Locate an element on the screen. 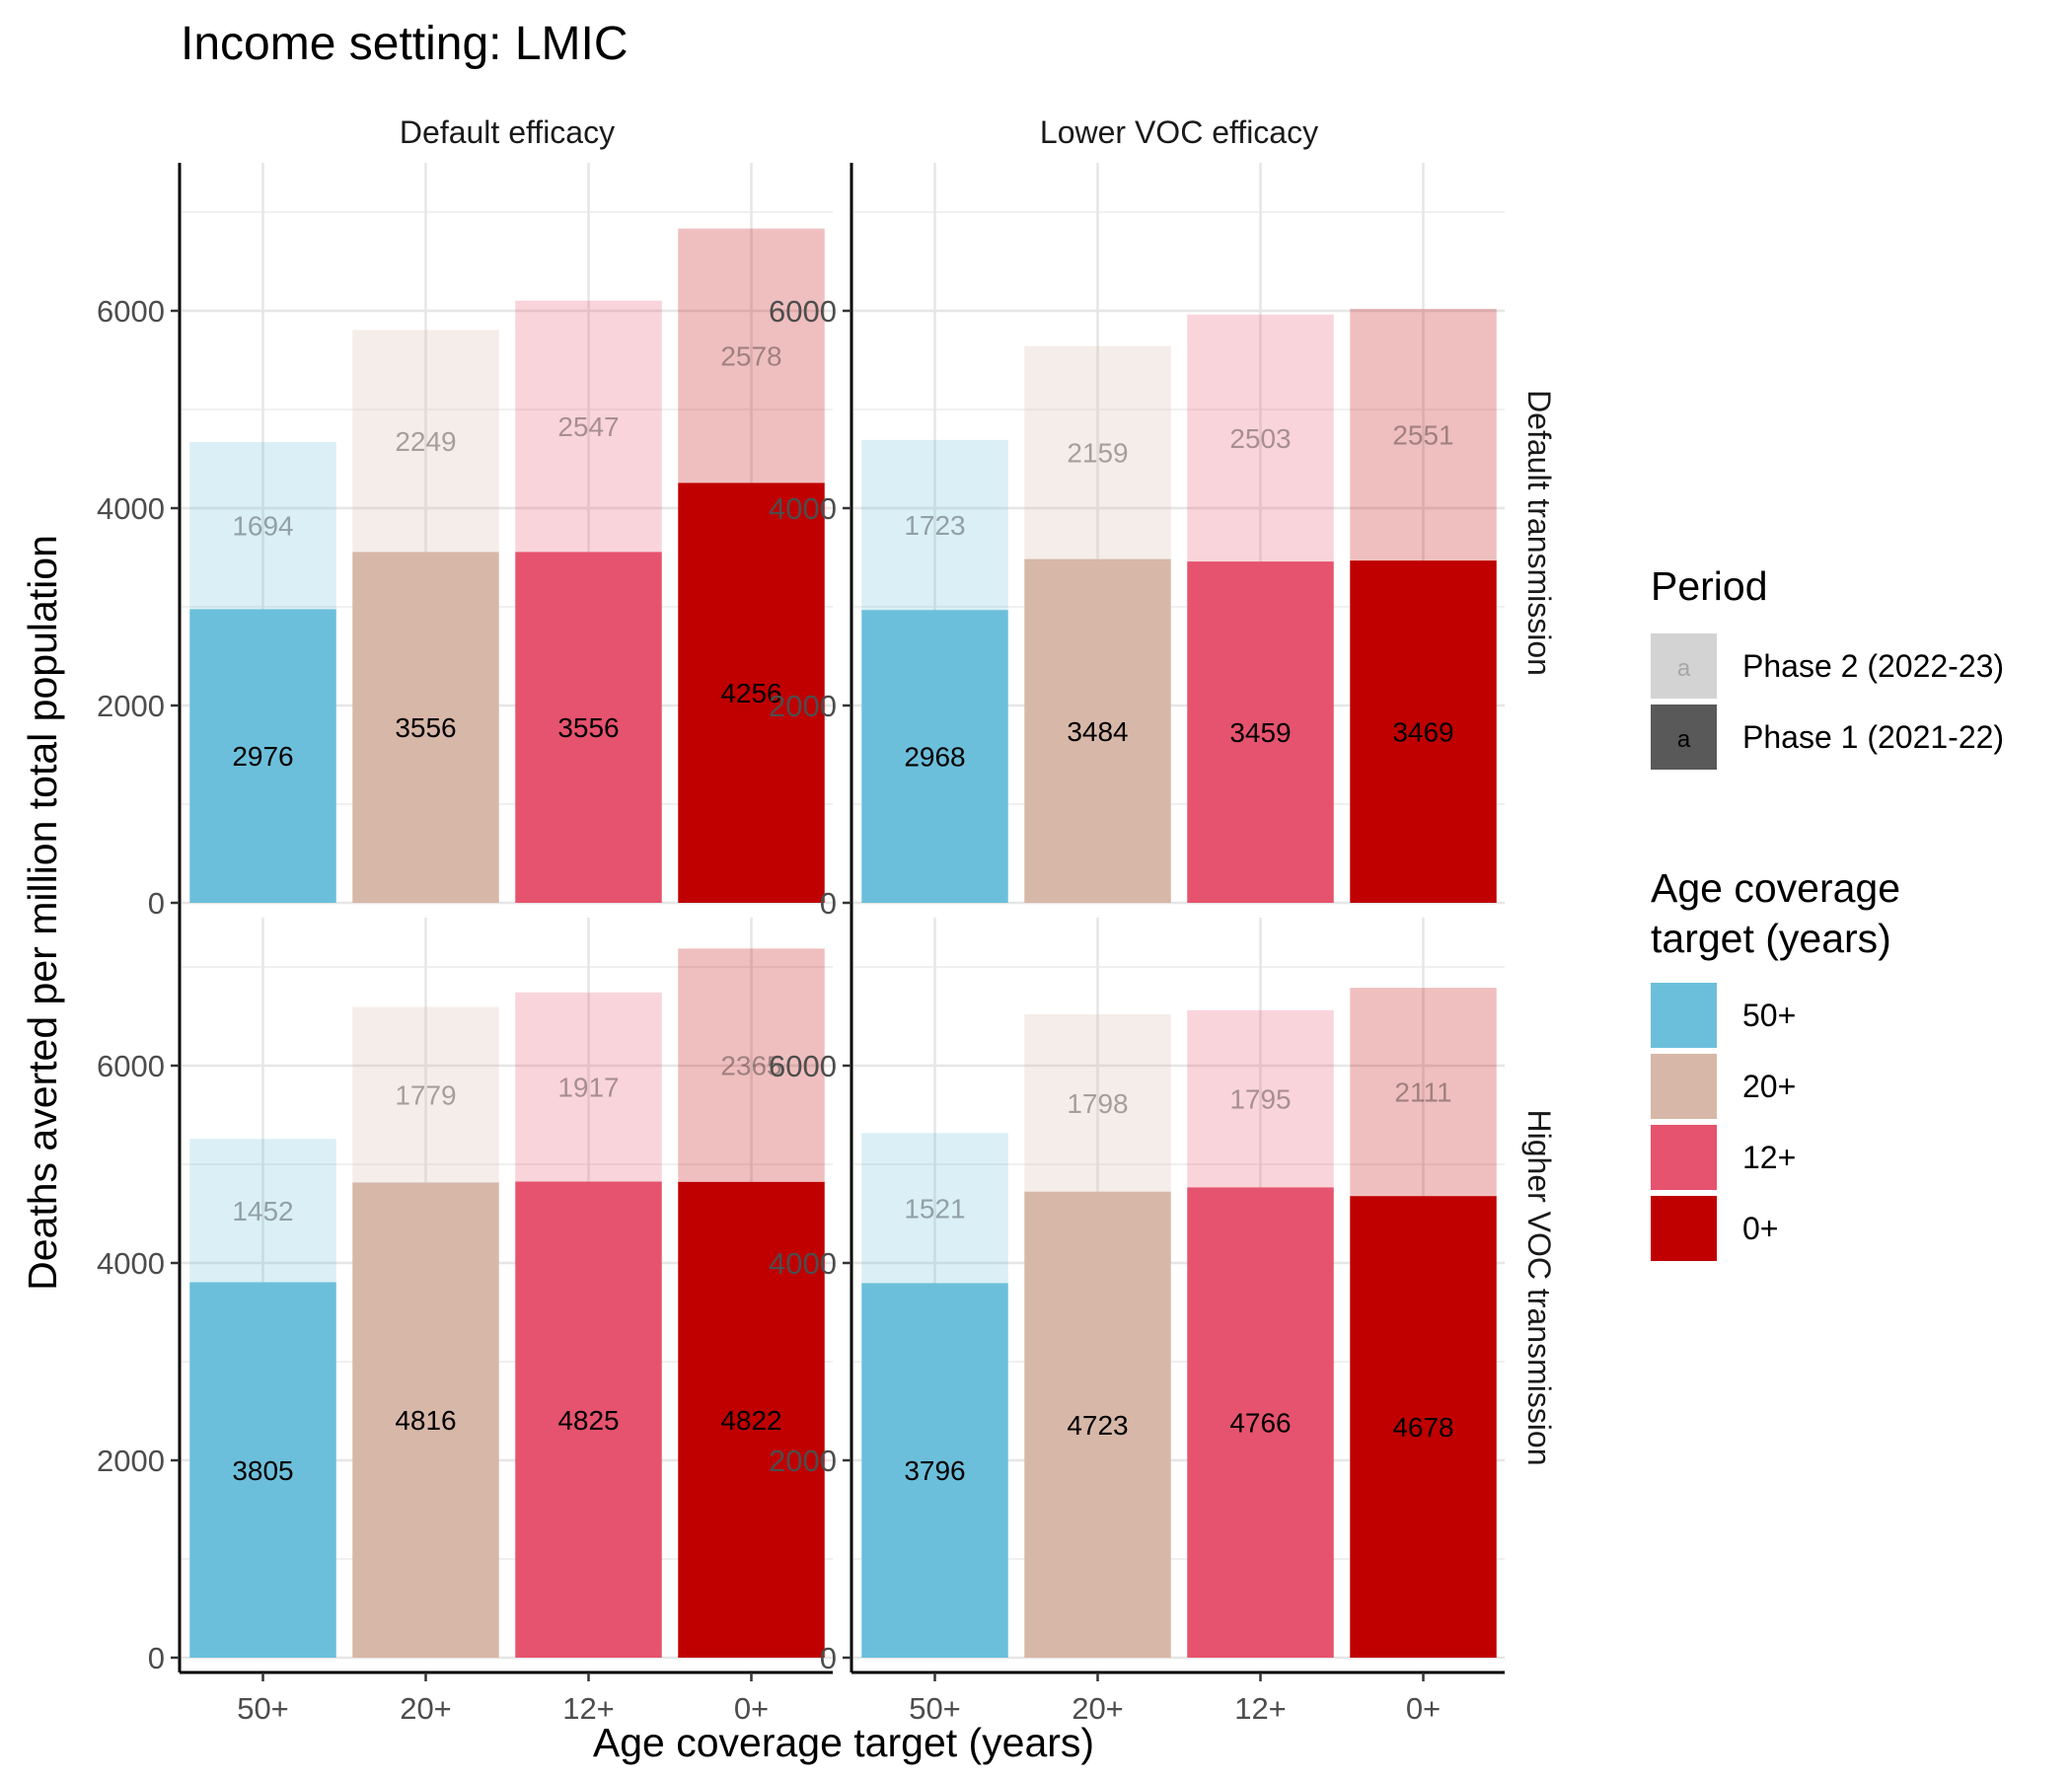  data-label-phase2: 2503 is located at coordinates (1260, 438).